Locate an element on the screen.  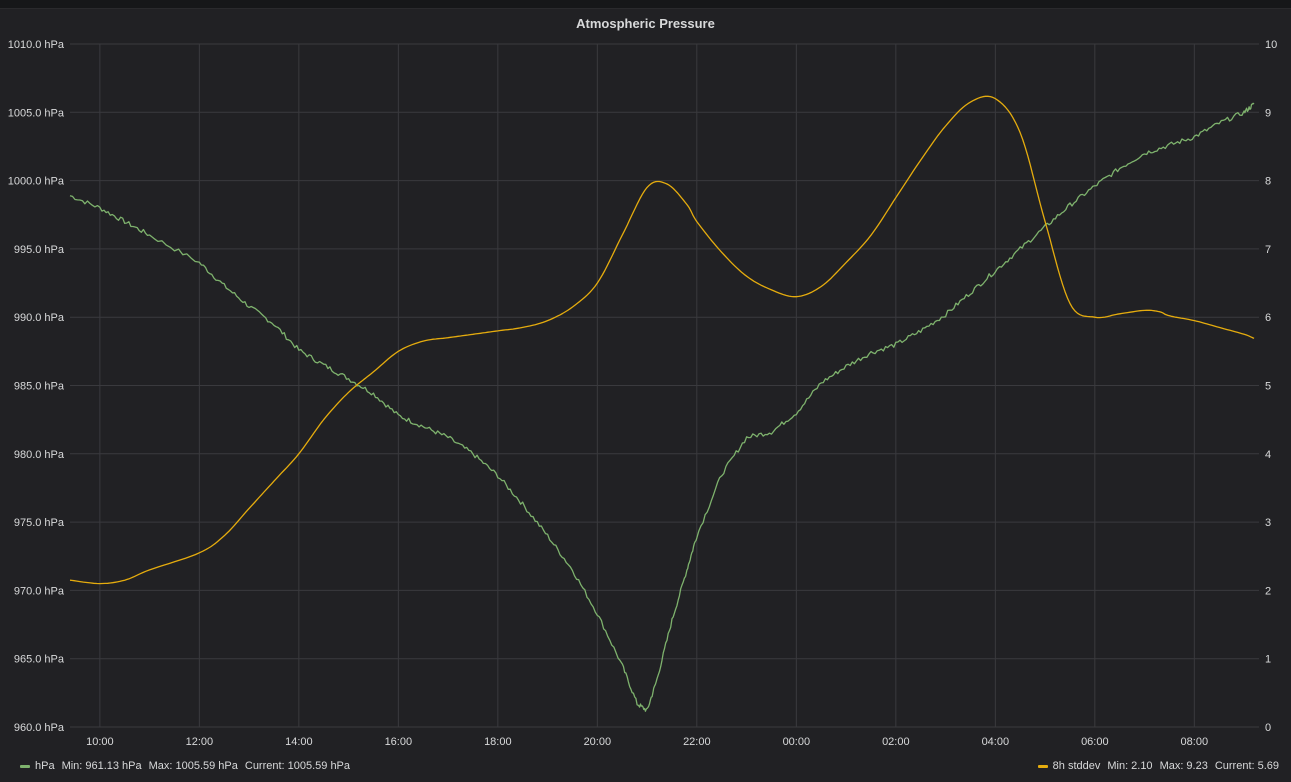
x-tick-label: 00:00 is located at coordinates (797, 742).